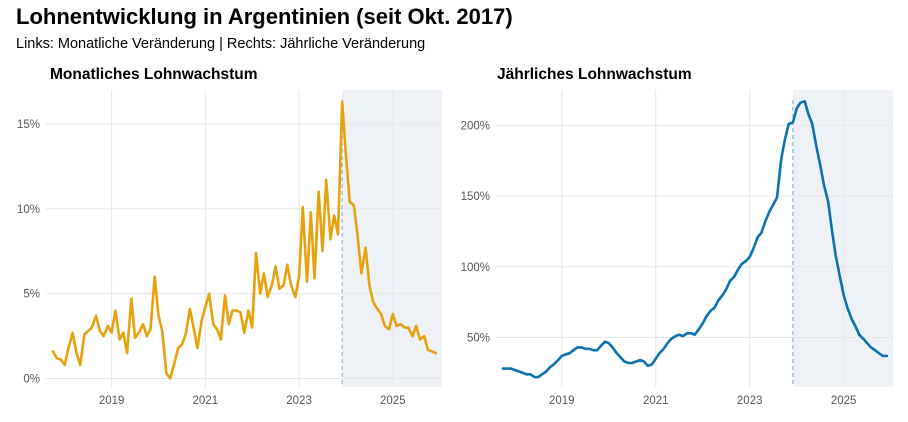  What do you see at coordinates (656, 401) in the screenshot?
I see `annual-x-tick-label: 2021` at bounding box center [656, 401].